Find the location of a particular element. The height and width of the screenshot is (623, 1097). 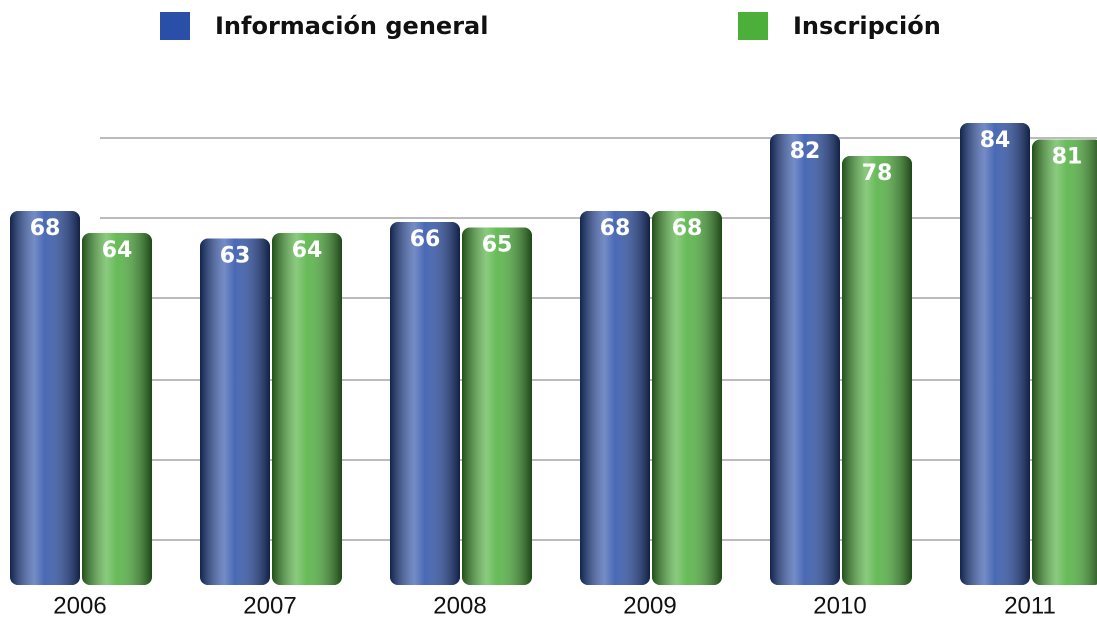

x-tick-label: 2006 is located at coordinates (79, 605).